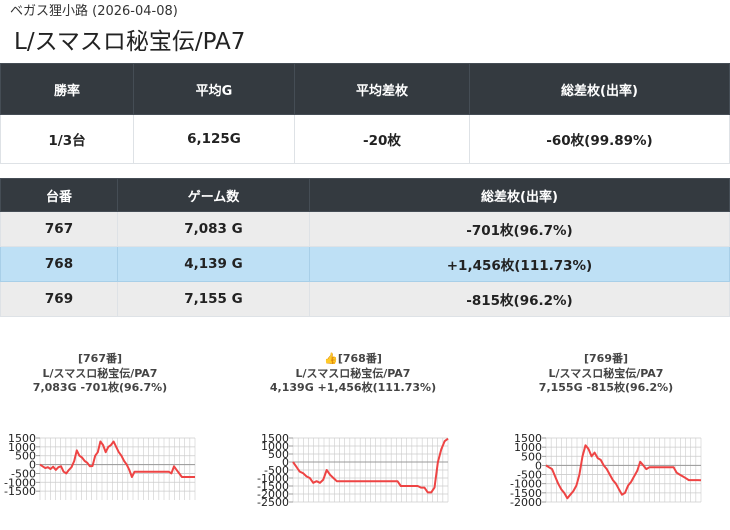  I want to click on summary-header-total-diff: 総差枚(出率), so click(599, 89).